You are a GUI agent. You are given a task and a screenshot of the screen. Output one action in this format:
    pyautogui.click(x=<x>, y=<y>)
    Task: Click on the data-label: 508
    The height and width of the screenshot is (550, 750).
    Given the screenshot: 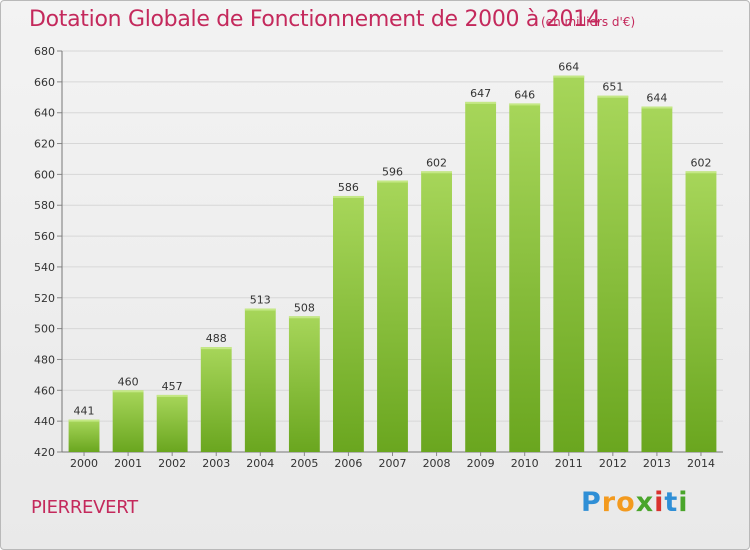 What is the action you would take?
    pyautogui.click(x=304, y=307)
    